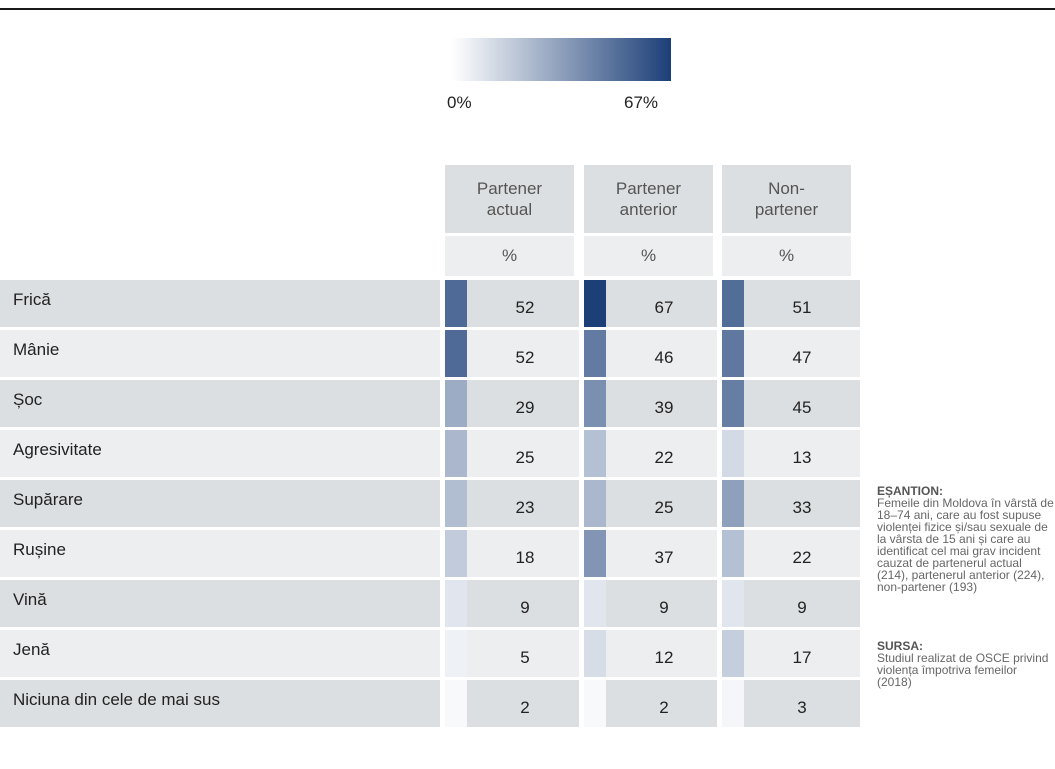  Describe the element at coordinates (648, 199) in the screenshot. I see `column-header: Partener anterior` at that location.